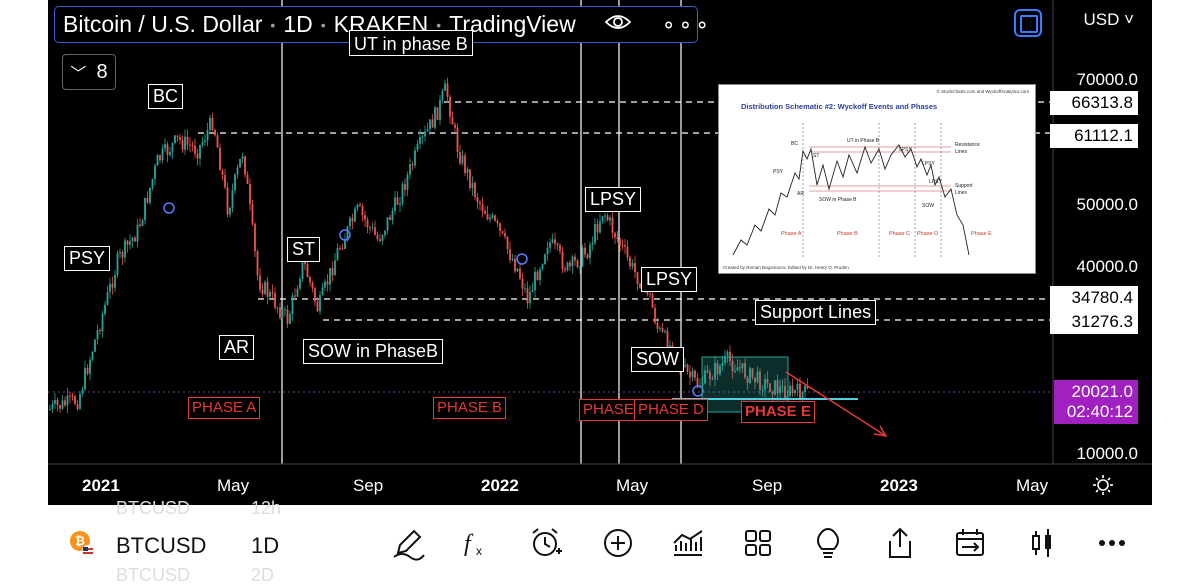  I want to click on annotation-lpsy-2: LPSY, so click(669, 279).